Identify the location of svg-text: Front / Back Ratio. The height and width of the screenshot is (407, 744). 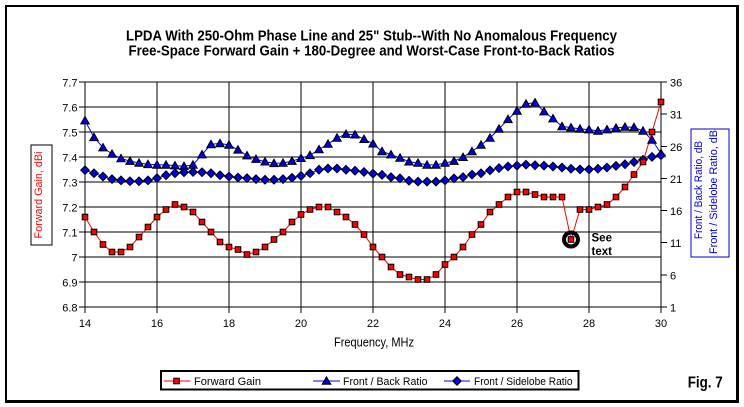
(385, 382).